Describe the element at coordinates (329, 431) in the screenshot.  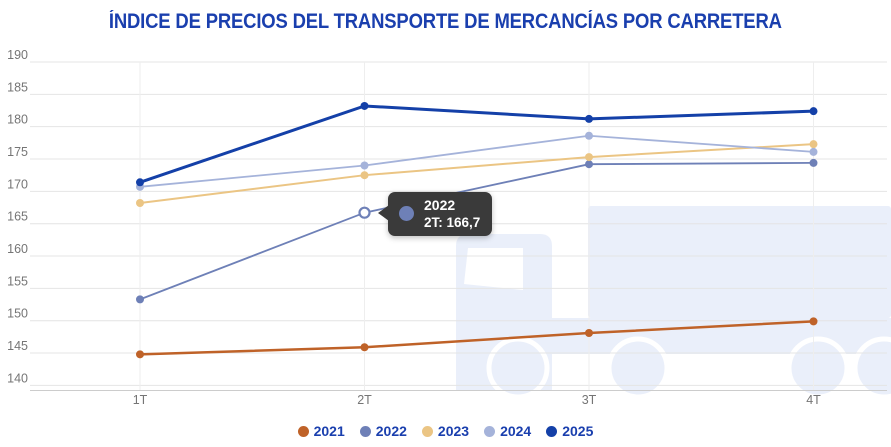
I see `legend-label-2021: 2021` at that location.